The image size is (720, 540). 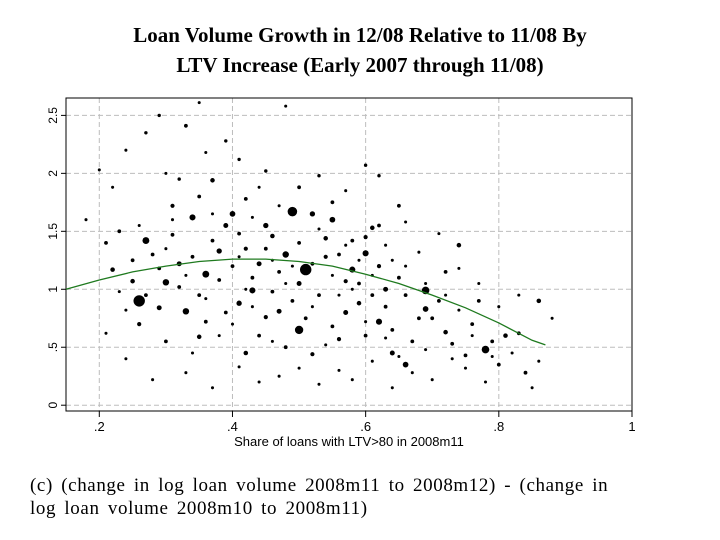 I want to click on title-line-2: LTV Increase (Early 2007 through 11/08), so click(x=360, y=65).